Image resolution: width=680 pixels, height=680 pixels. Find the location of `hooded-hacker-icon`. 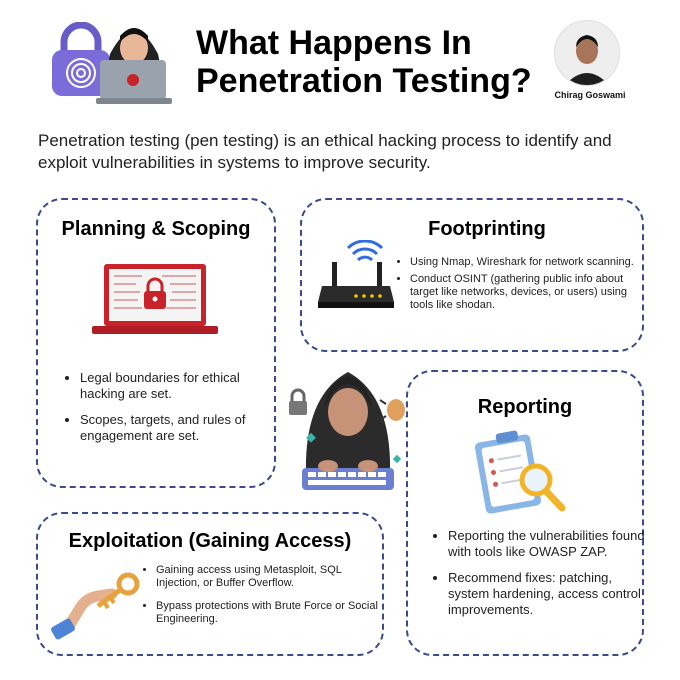

hooded-hacker-icon is located at coordinates (348, 426).